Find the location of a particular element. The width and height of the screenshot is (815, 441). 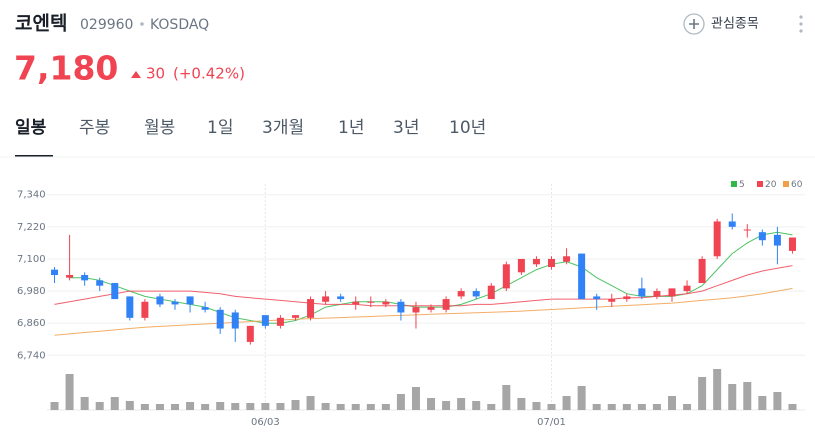

legend-label: 20 is located at coordinates (771, 185).